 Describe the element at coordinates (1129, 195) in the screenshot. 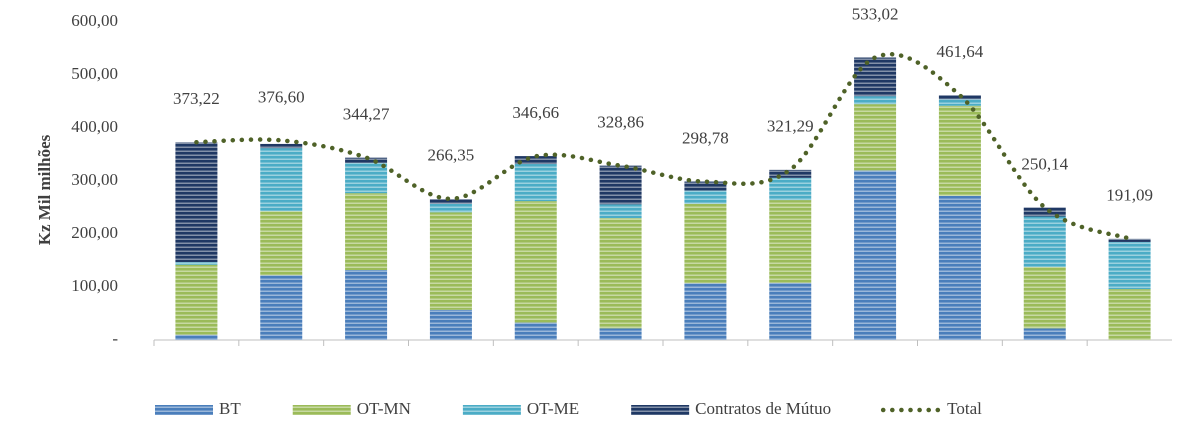

I see `data-label: 191,09` at that location.